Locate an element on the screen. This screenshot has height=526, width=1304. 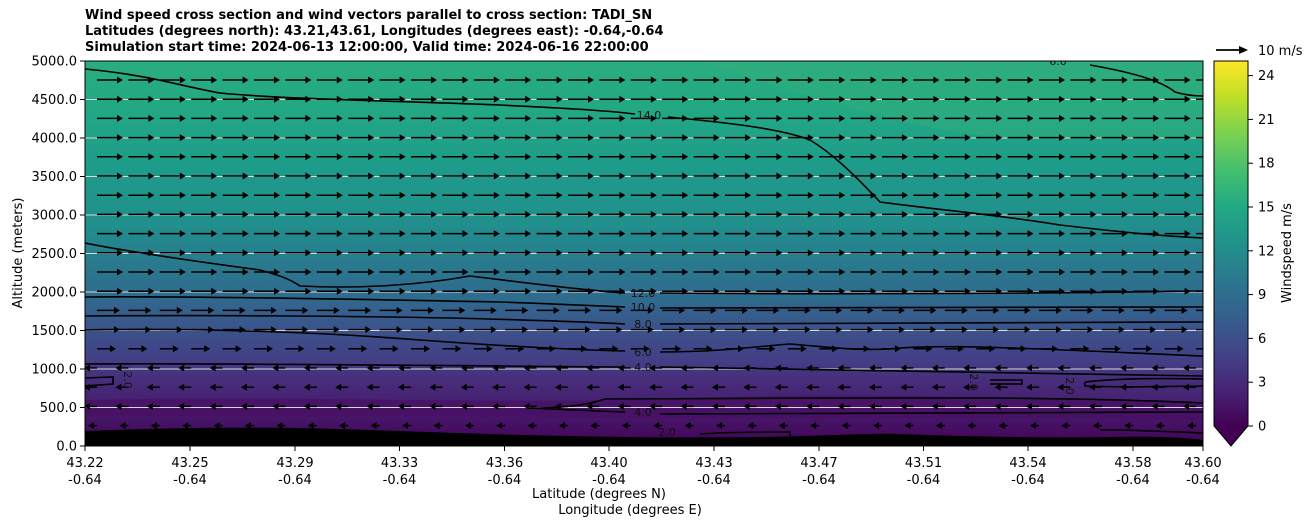
x-axis-label-longitude: Longitude (degrees E) is located at coordinates (630, 510).